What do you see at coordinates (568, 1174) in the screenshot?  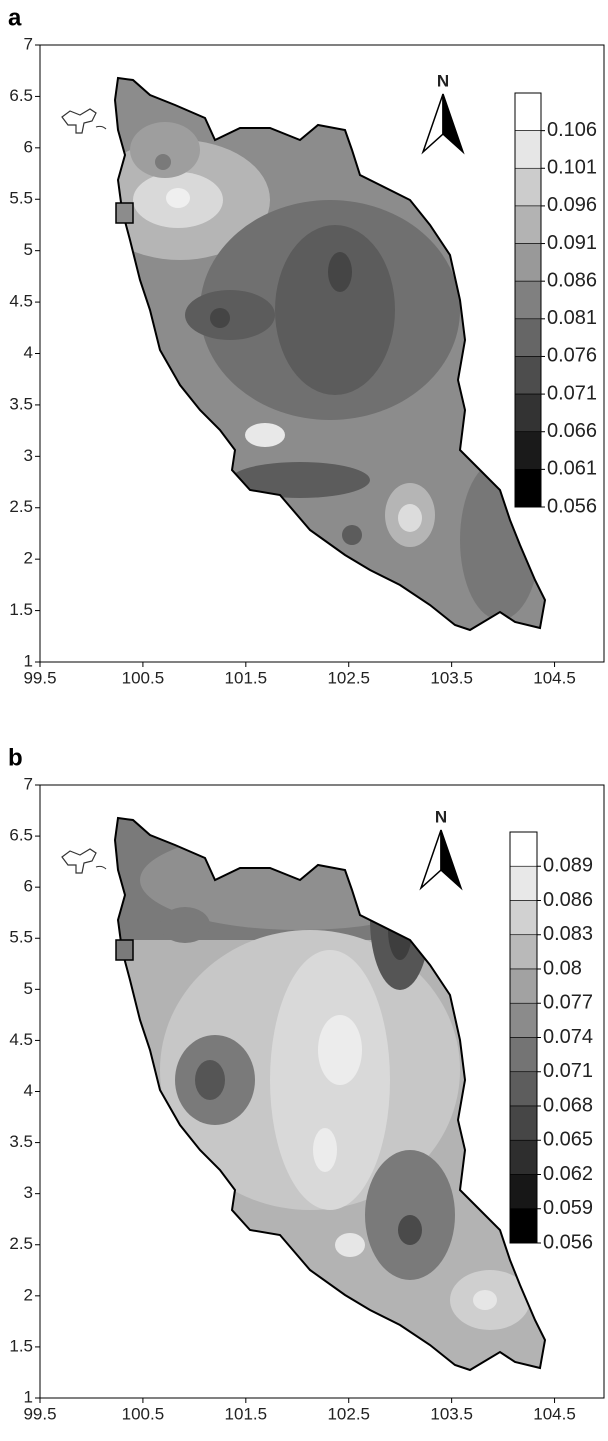 I see `legend-label: 0.062` at bounding box center [568, 1174].